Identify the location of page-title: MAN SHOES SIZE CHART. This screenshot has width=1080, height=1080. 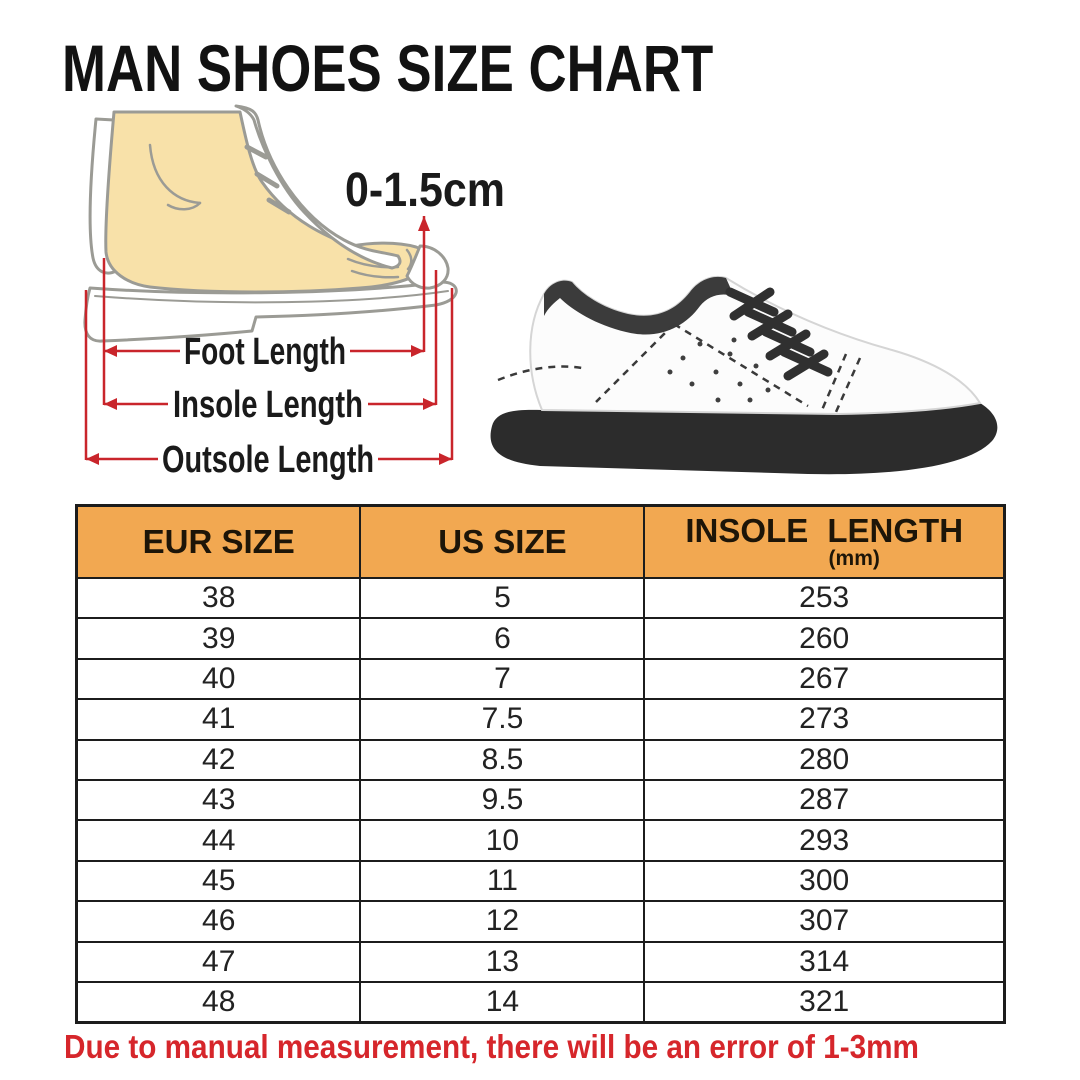
(388, 68).